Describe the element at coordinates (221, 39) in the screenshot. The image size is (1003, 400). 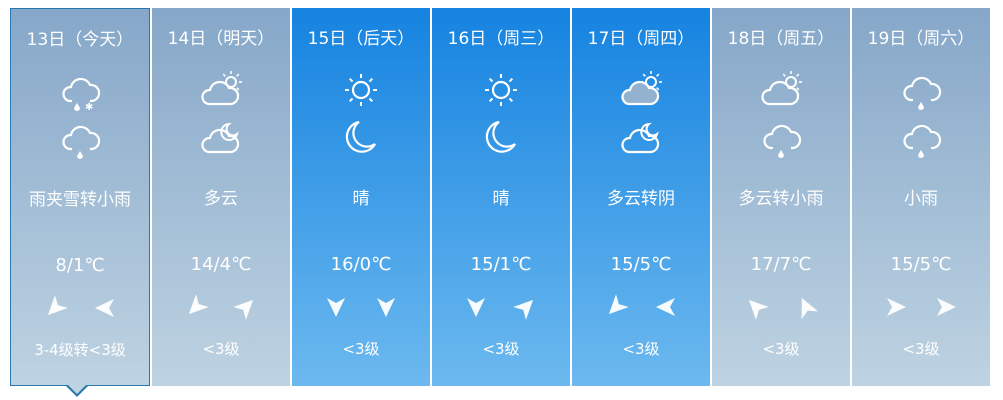
I see `day-date: 14日（明天）` at that location.